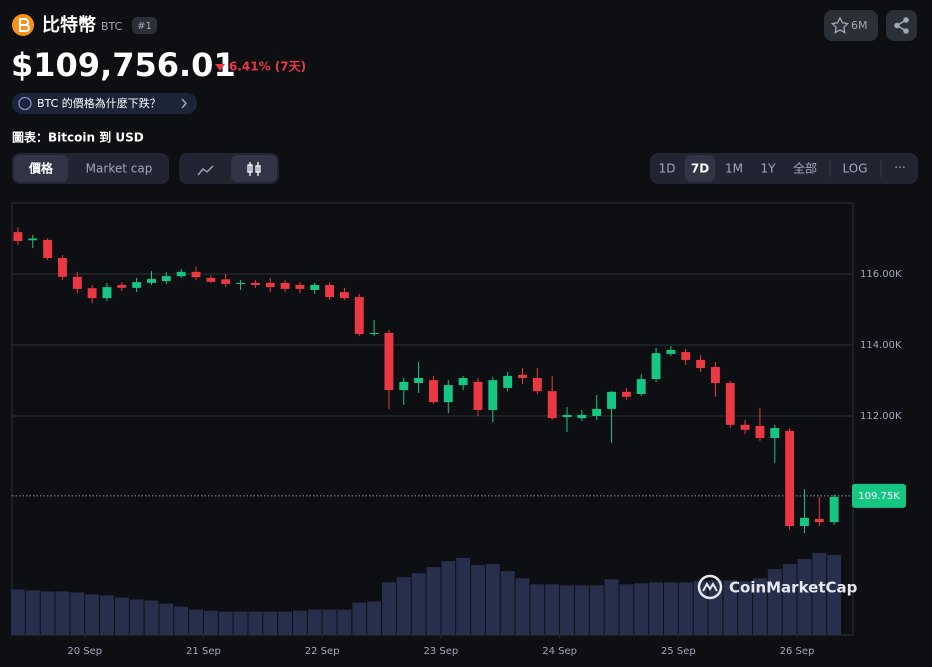  What do you see at coordinates (805, 168) in the screenshot?
I see `range-button: 全部` at bounding box center [805, 168].